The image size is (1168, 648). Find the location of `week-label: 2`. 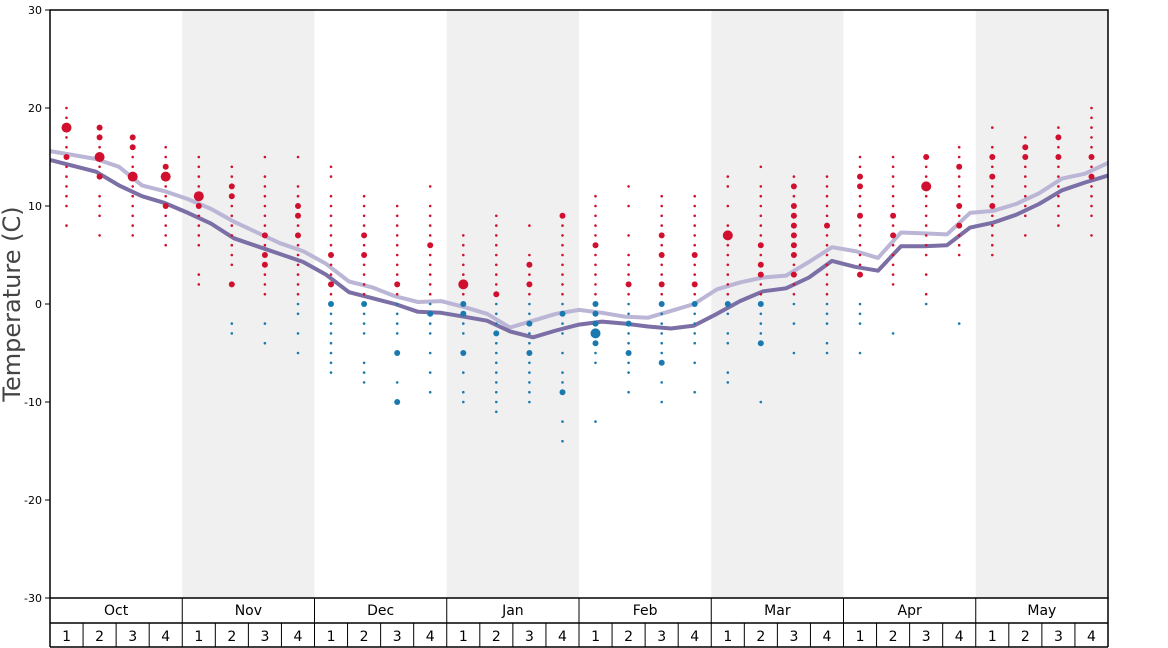

week-label: 2 is located at coordinates (893, 637).